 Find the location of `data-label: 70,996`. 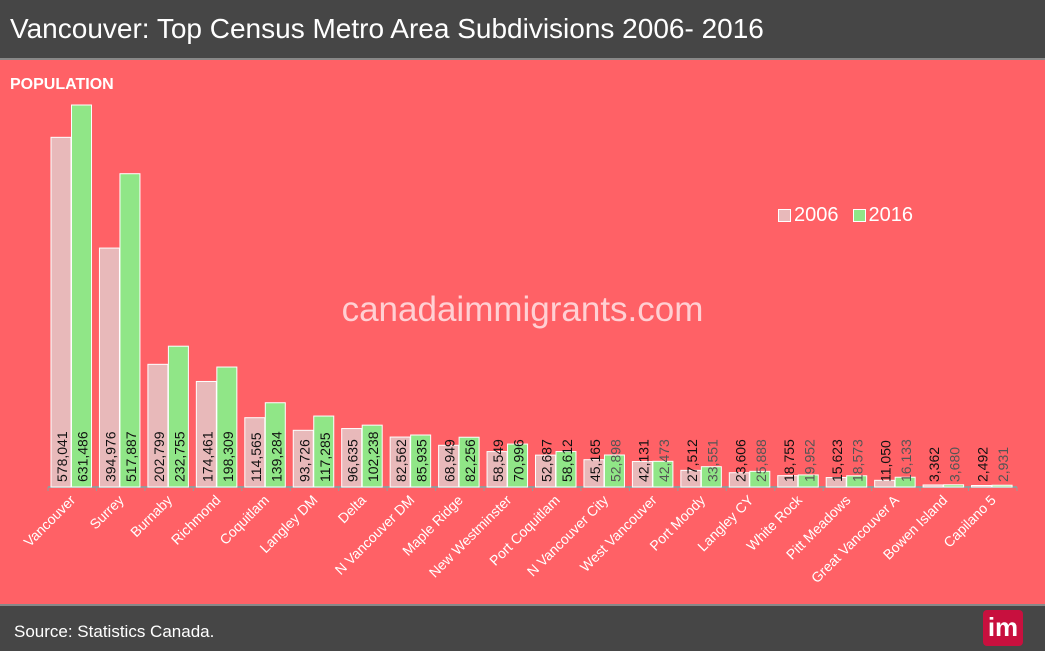

data-label: 70,996 is located at coordinates (519, 460).